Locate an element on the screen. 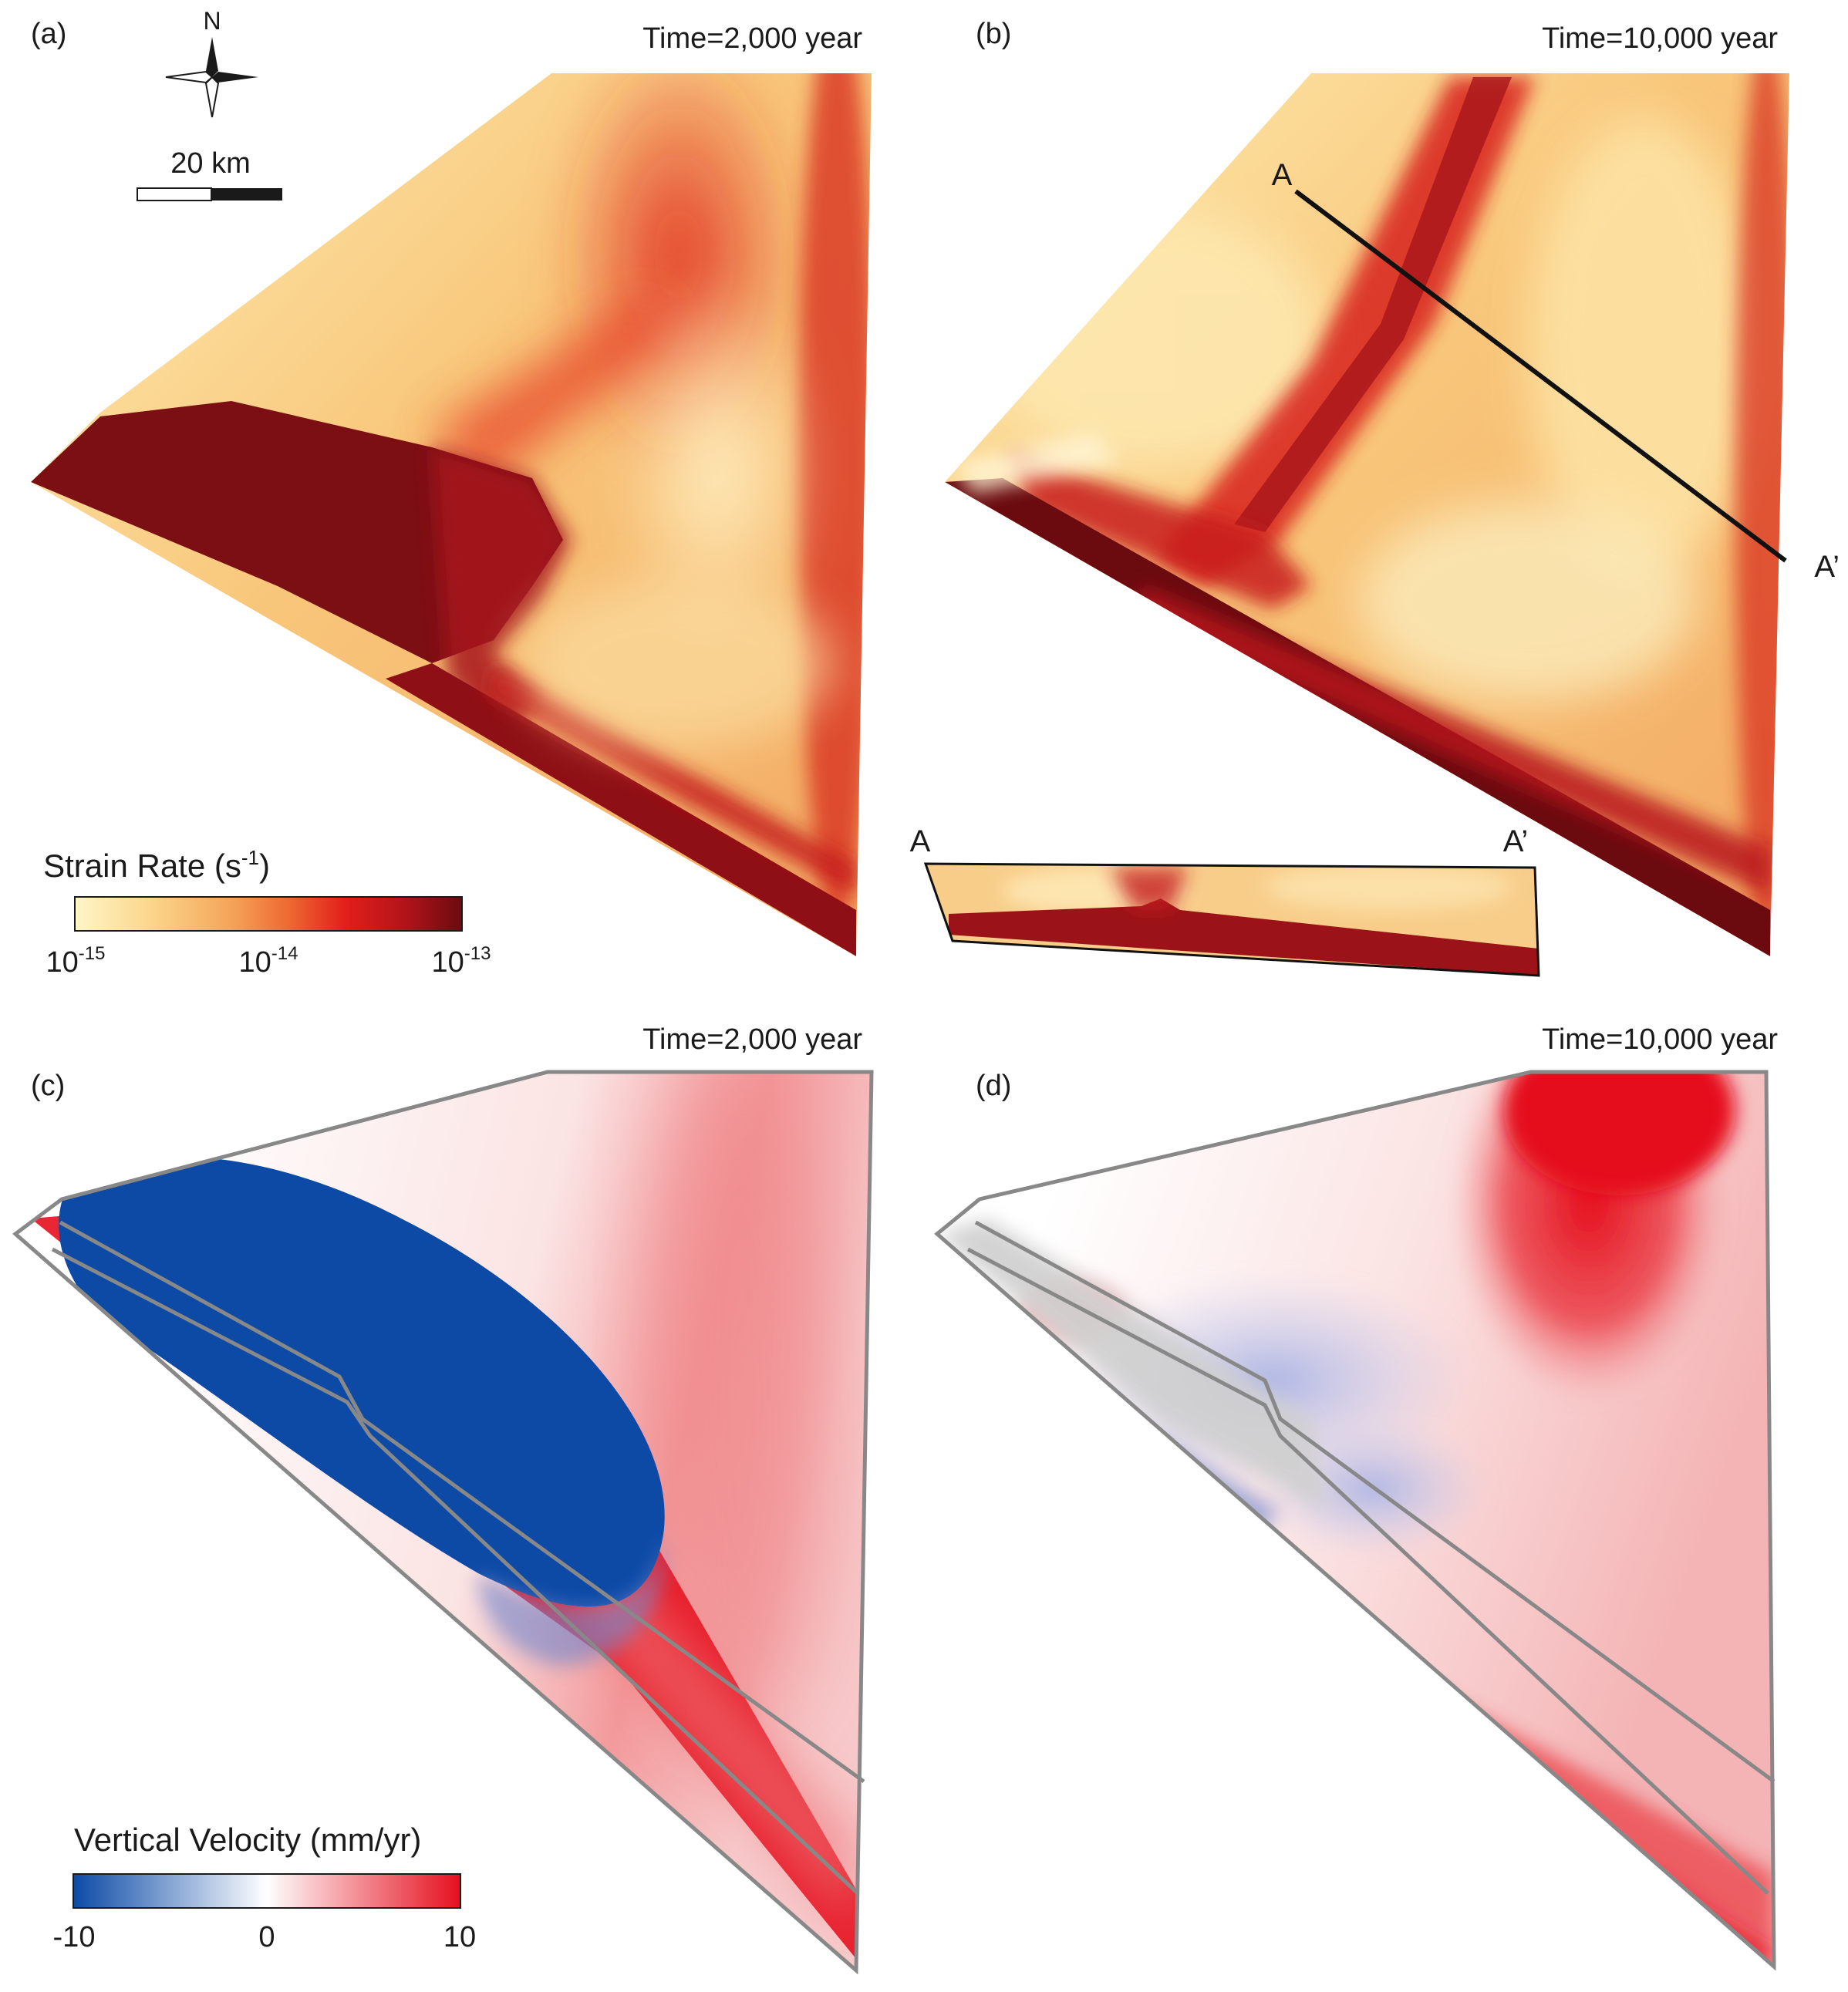  profile-start-label: A is located at coordinates (1282, 175).